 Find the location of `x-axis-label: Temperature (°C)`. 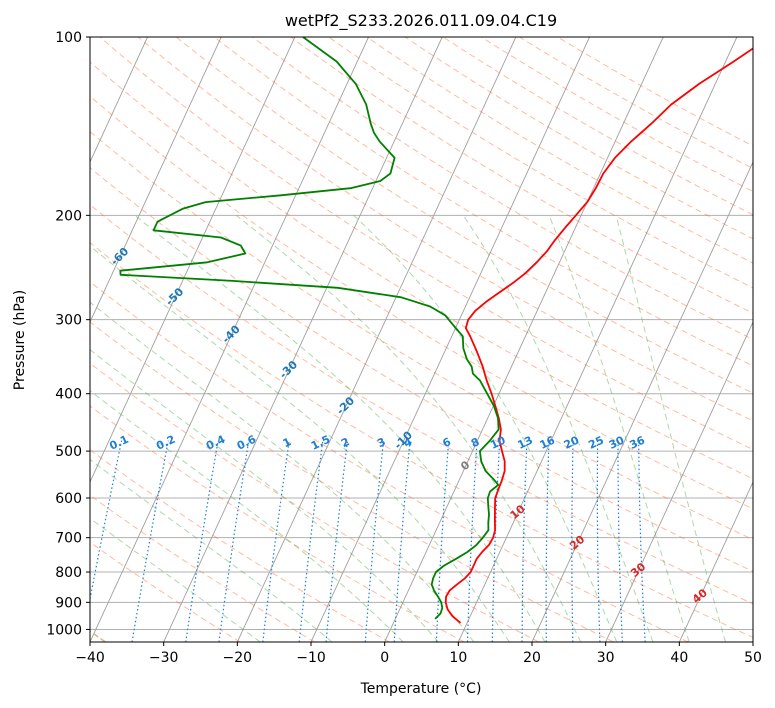

x-axis-label: Temperature (°C) is located at coordinates (421, 689).